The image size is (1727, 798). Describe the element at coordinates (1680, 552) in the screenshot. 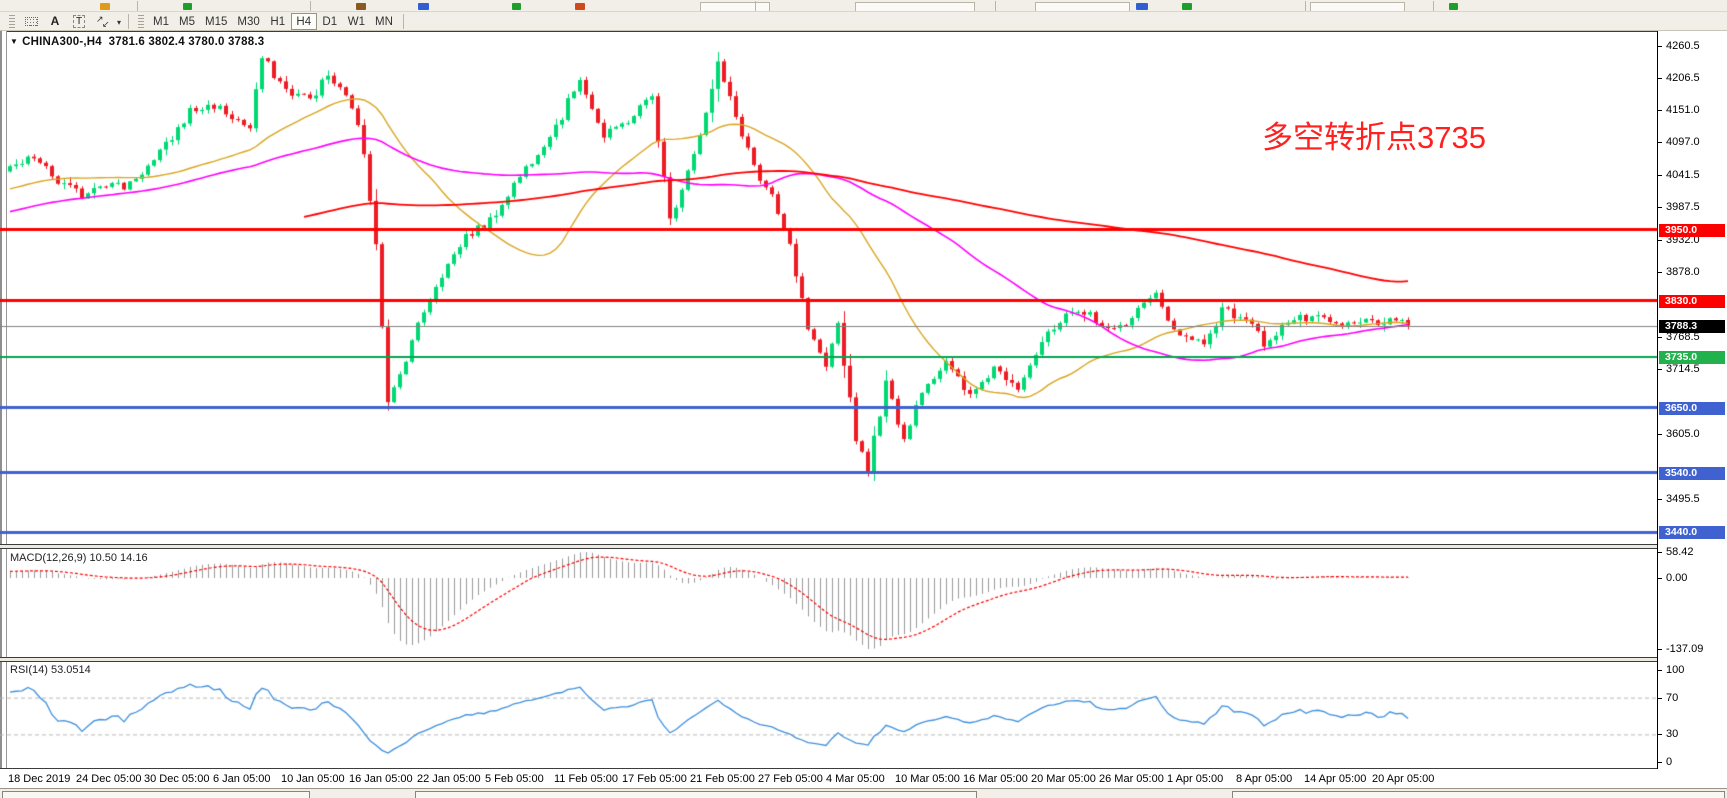

I see `macd-tick-label: 58.42` at that location.